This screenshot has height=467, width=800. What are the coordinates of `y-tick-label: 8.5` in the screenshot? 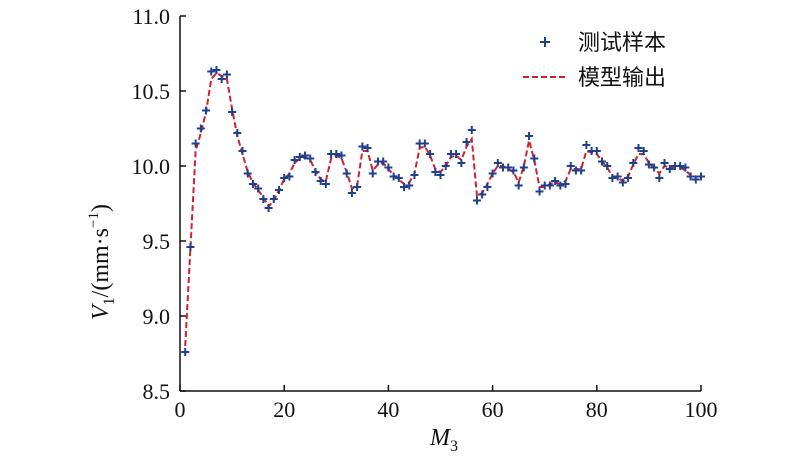 It's located at (157, 391).